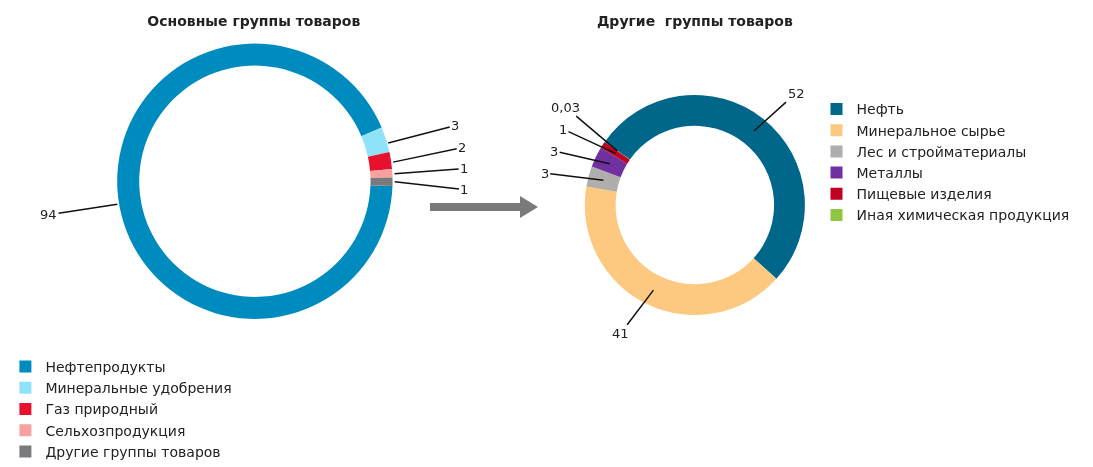  Describe the element at coordinates (924, 194) in the screenshot. I see `legend-label: Пищевые изделия` at that location.